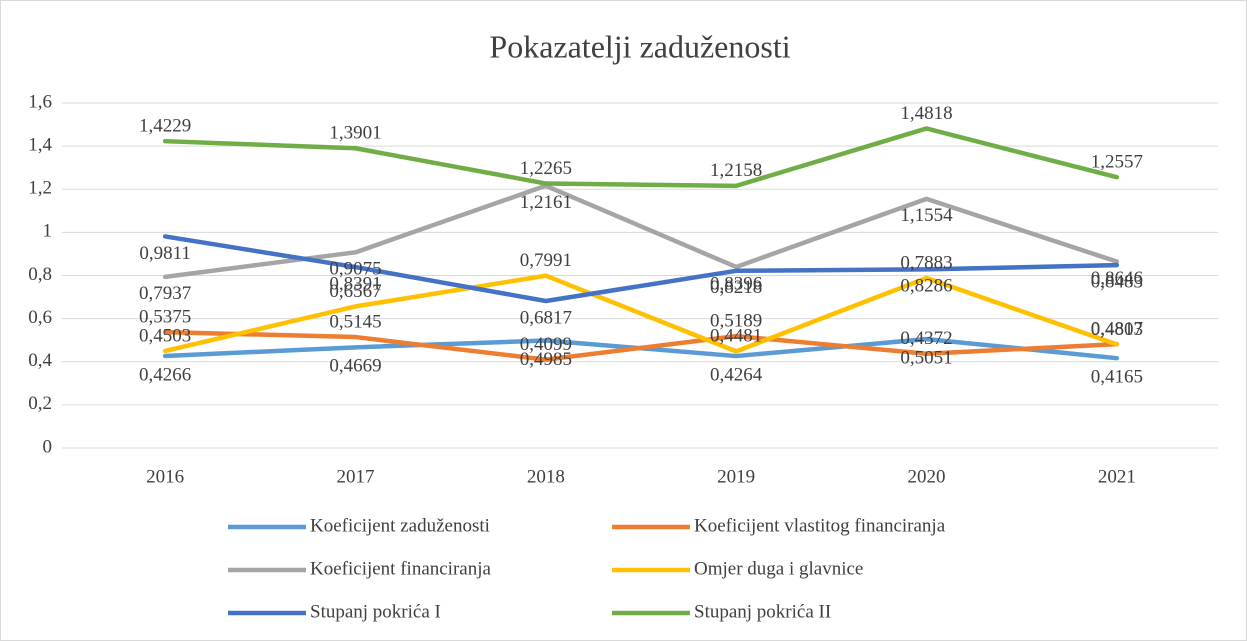 The height and width of the screenshot is (641, 1247). I want to click on x-tick-label: 2020, so click(927, 476).